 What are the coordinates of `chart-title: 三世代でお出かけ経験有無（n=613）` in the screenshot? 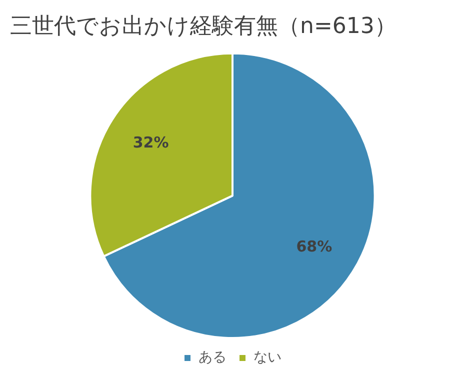 It's located at (203, 26).